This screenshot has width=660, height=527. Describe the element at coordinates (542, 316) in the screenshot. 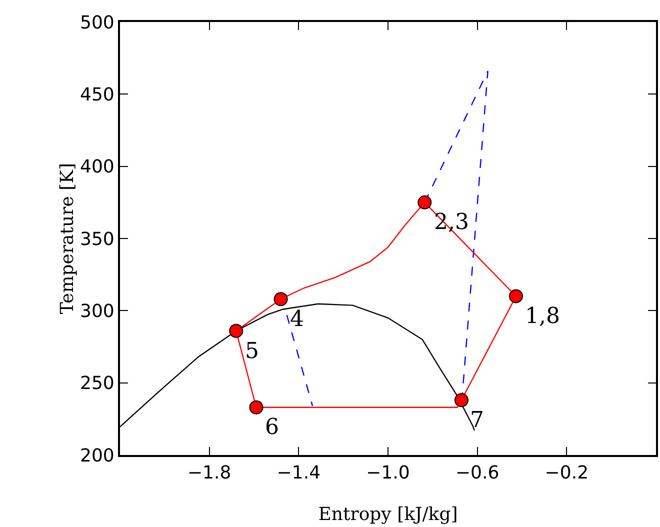

I see `annotation: 1,8` at that location.